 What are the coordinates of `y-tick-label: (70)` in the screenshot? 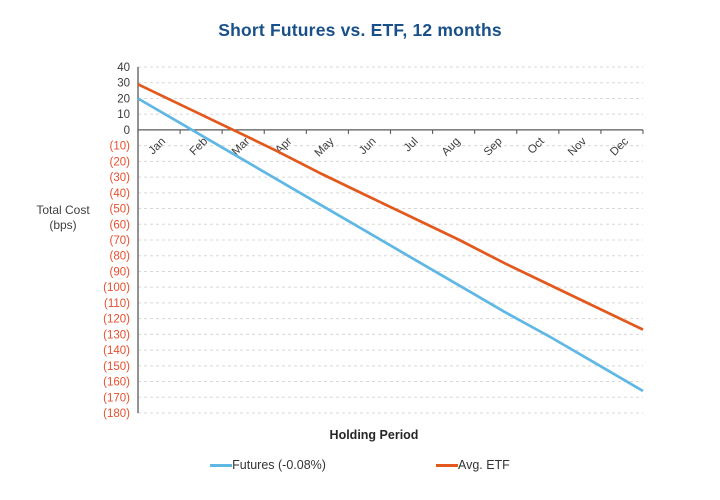 It's located at (120, 241).